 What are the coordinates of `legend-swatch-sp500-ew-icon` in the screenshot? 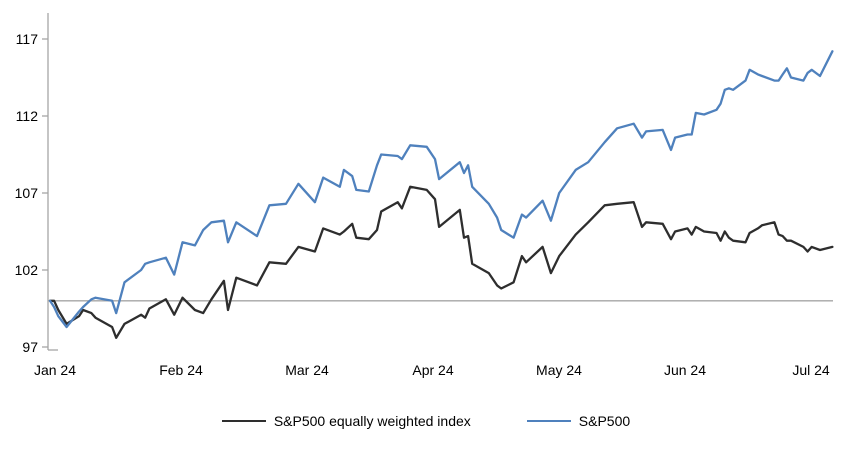 It's located at (243, 421).